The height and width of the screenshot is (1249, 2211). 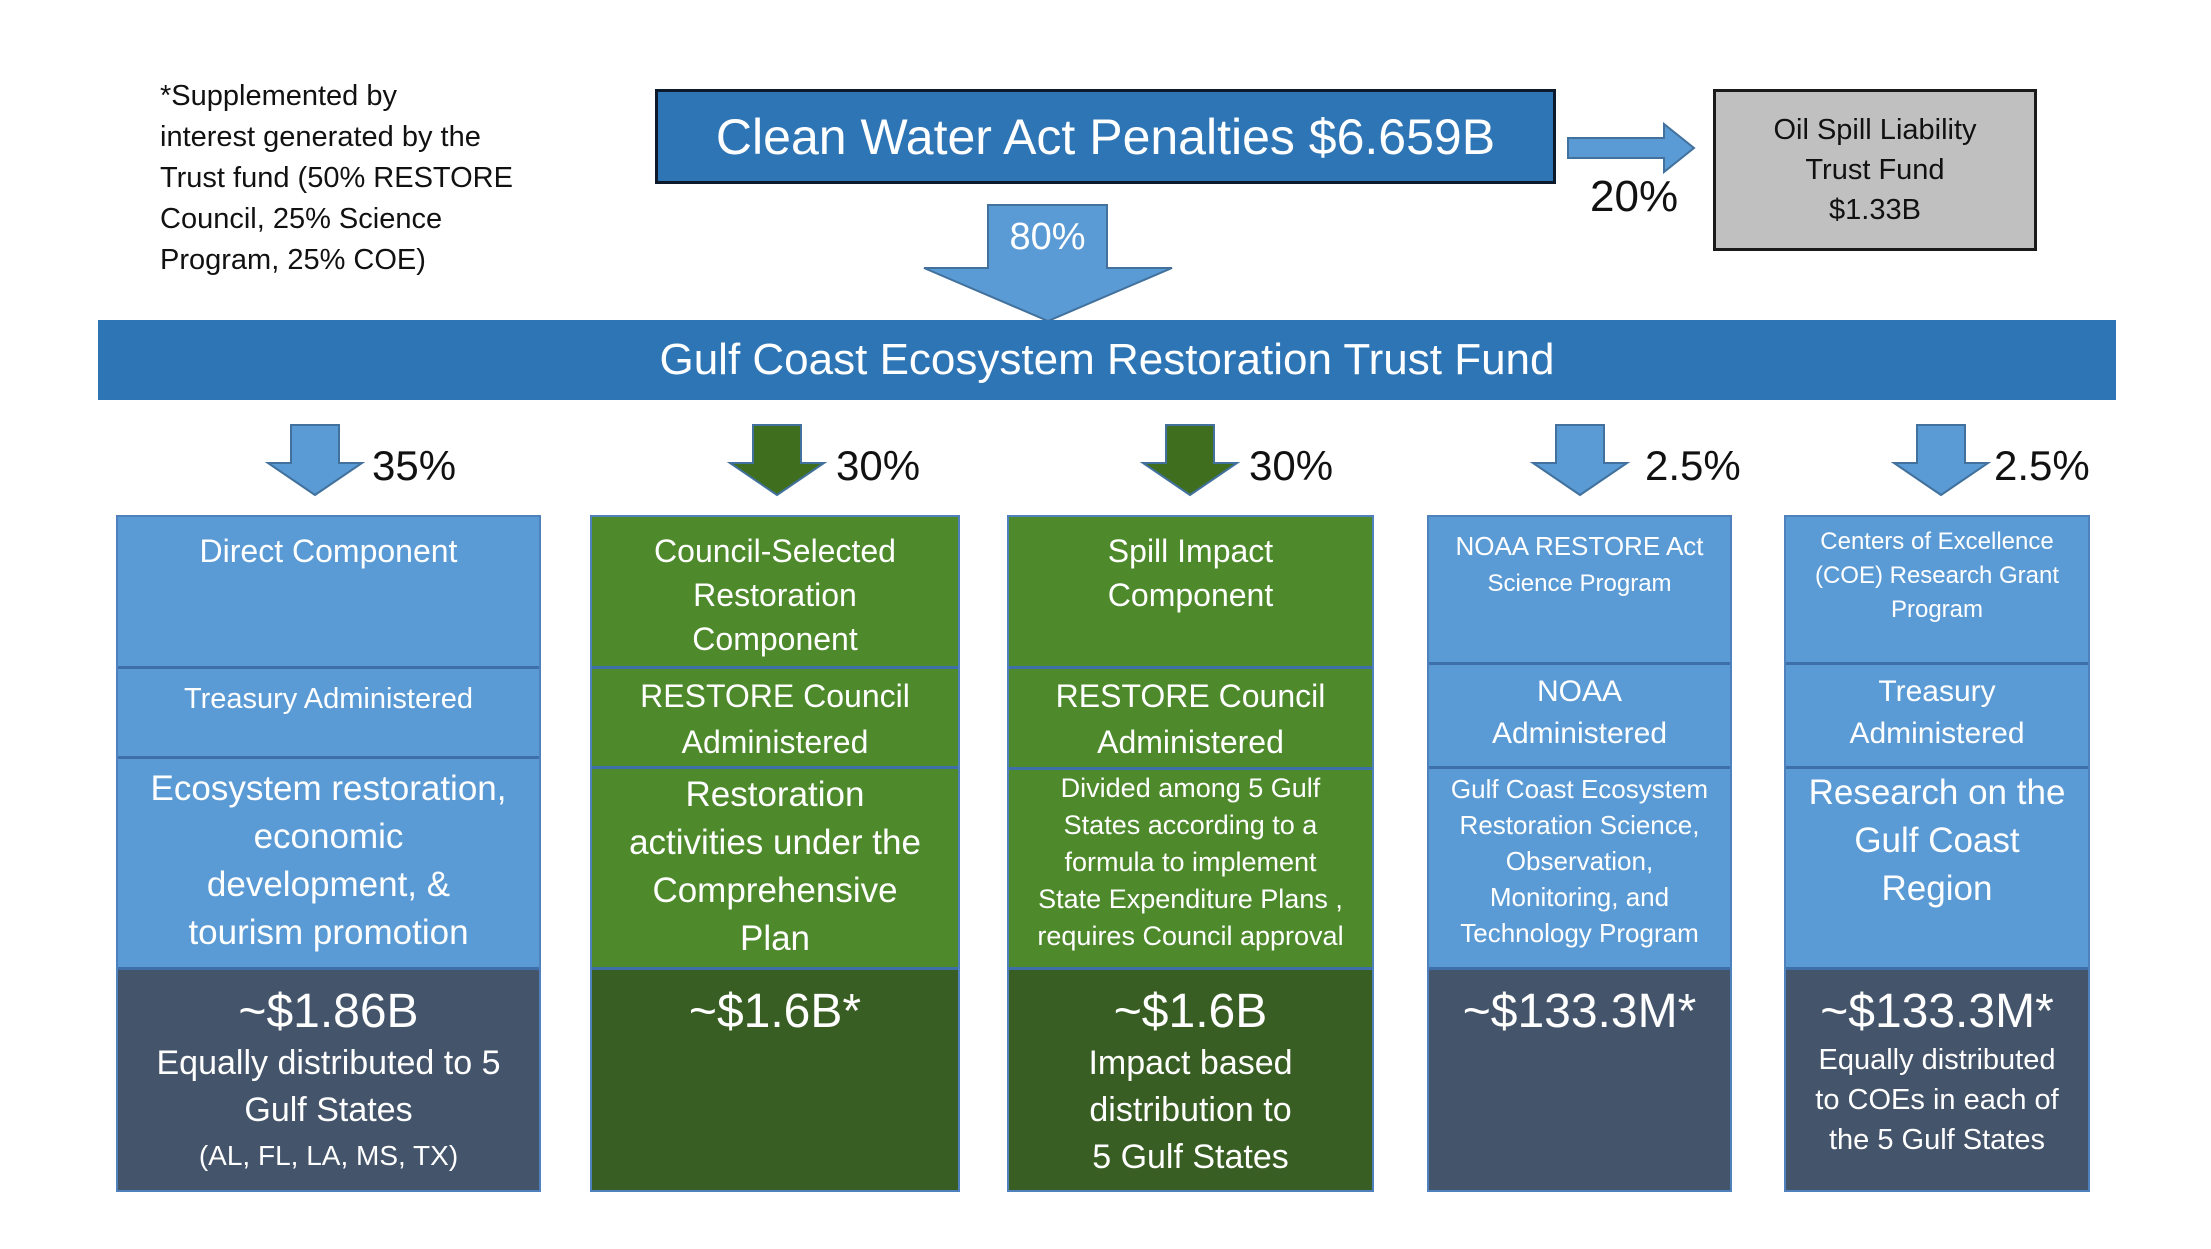 I want to click on purpose: Research on the Gulf Coast Region, so click(x=1937, y=869).